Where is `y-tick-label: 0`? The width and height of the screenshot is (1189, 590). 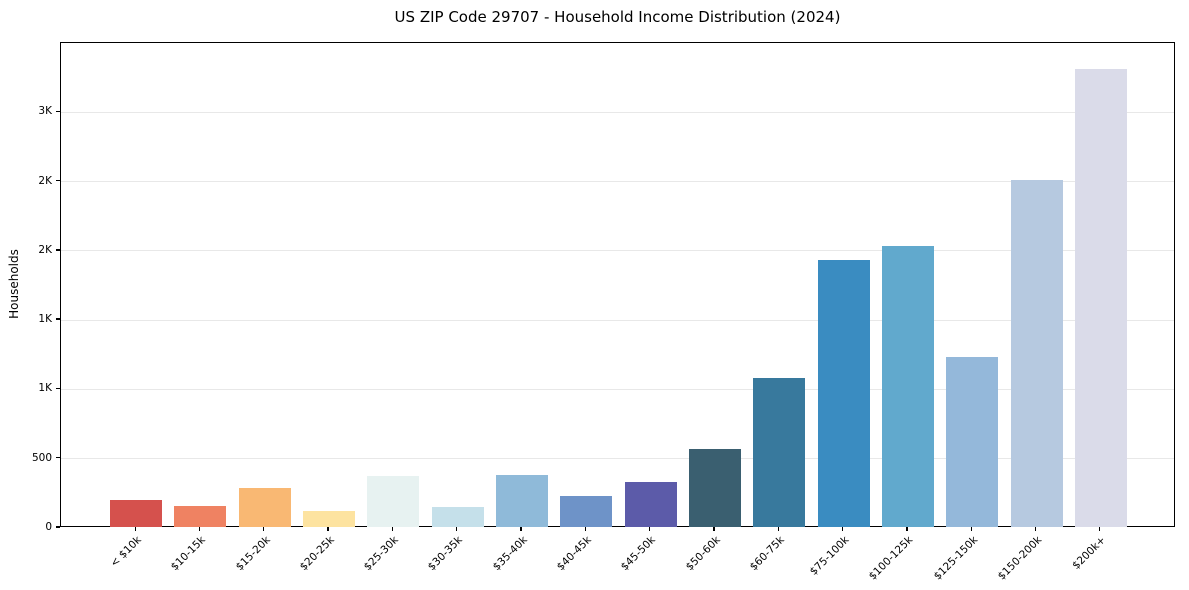 y-tick-label: 0 is located at coordinates (48, 527).